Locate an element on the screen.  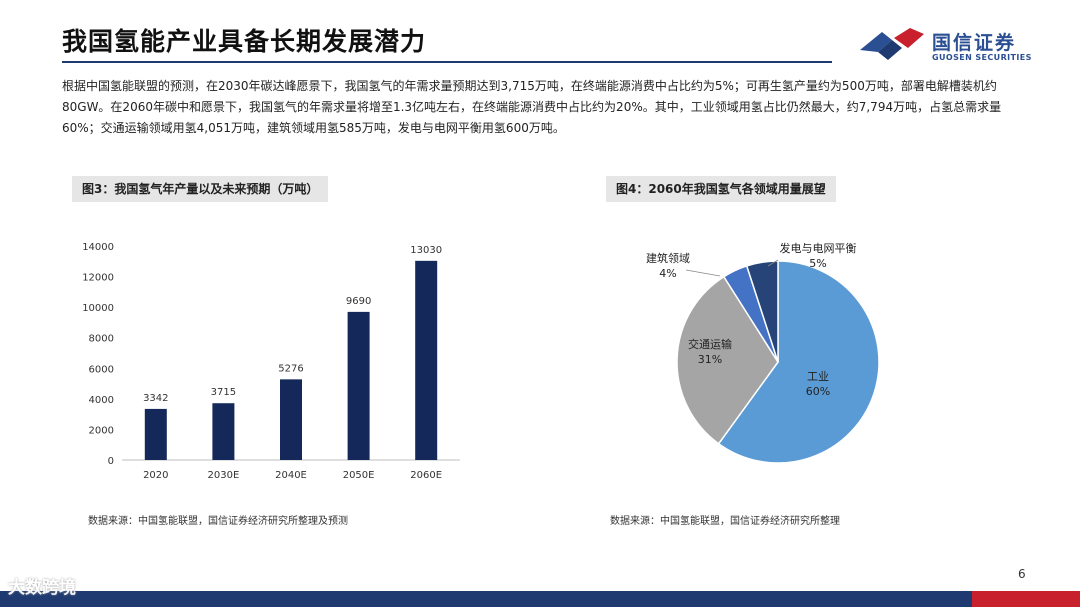
logo-chinese-name: 国信证券 is located at coordinates (974, 43).